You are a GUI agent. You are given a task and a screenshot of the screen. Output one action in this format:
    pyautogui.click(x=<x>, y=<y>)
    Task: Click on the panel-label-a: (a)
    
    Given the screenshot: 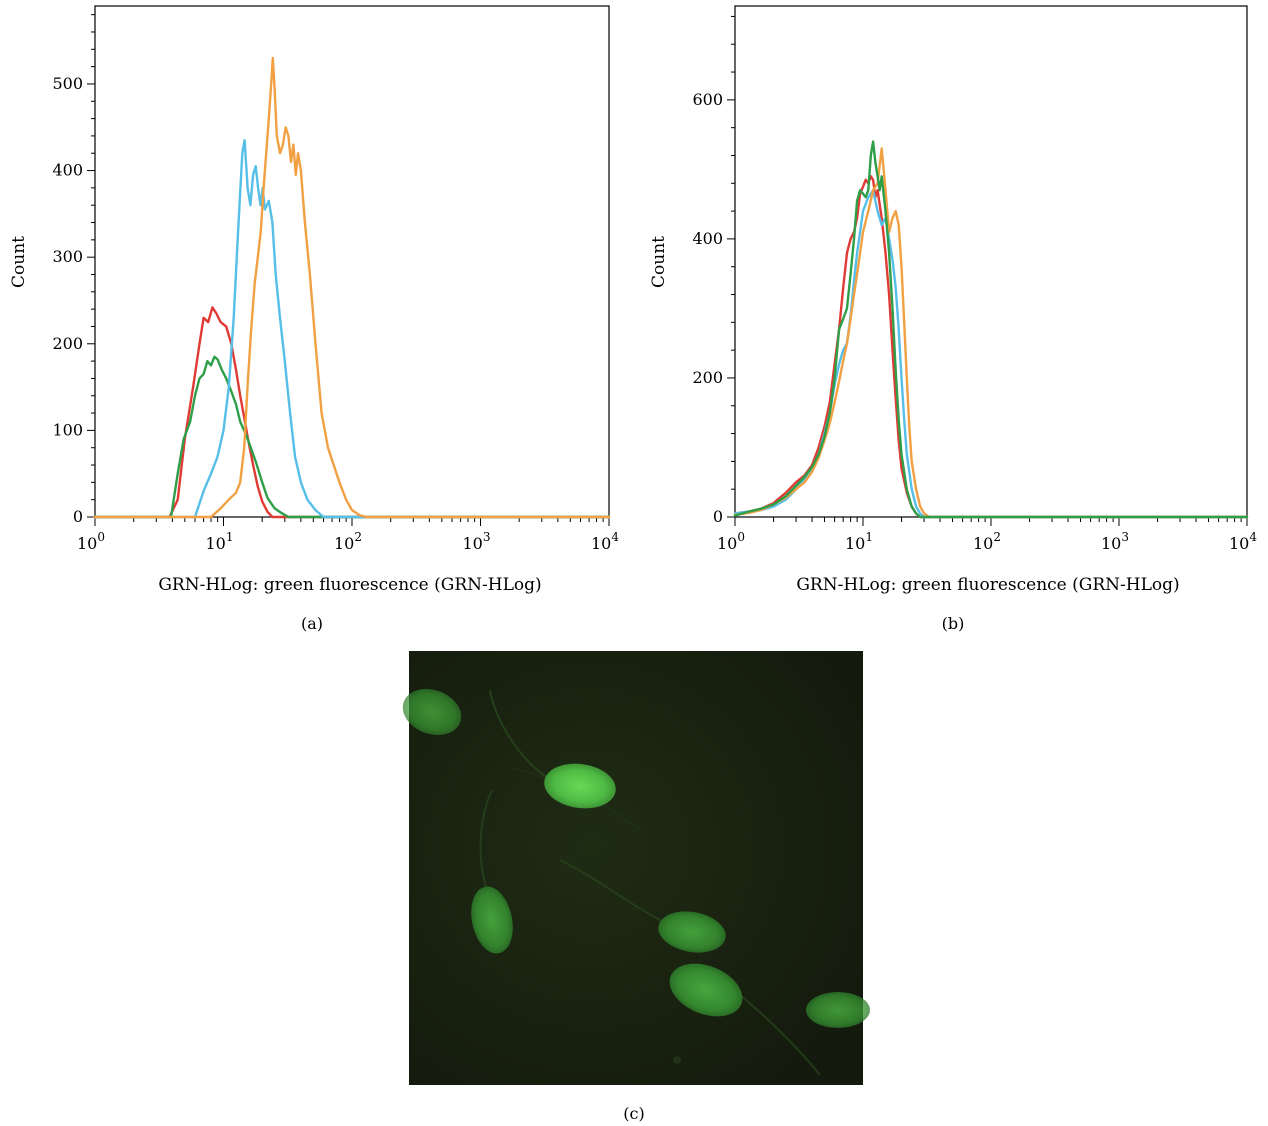 What is the action you would take?
    pyautogui.click(x=312, y=623)
    